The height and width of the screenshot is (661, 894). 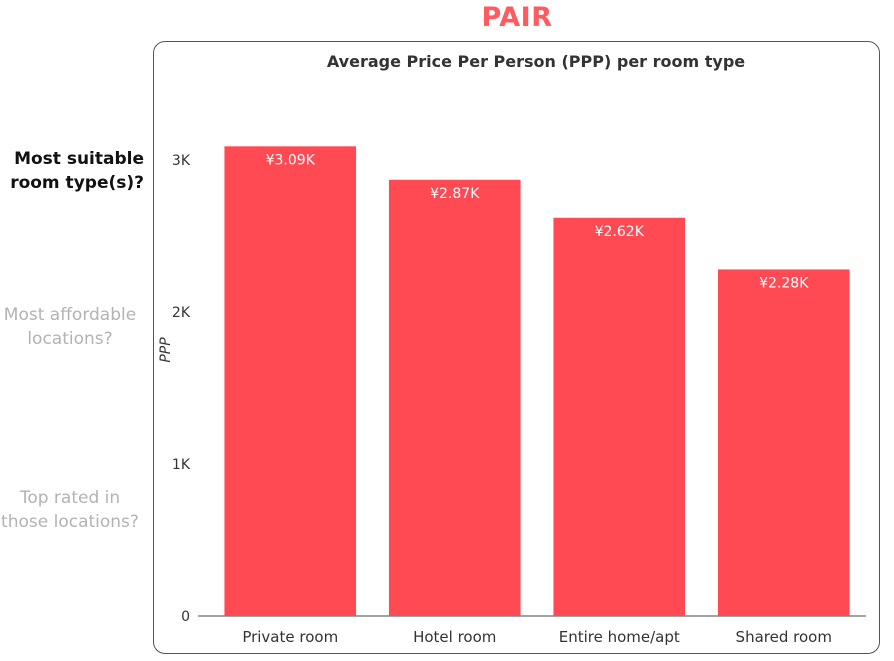 I want to click on question-top-rated: Top rated in those locations?, so click(x=70, y=510).